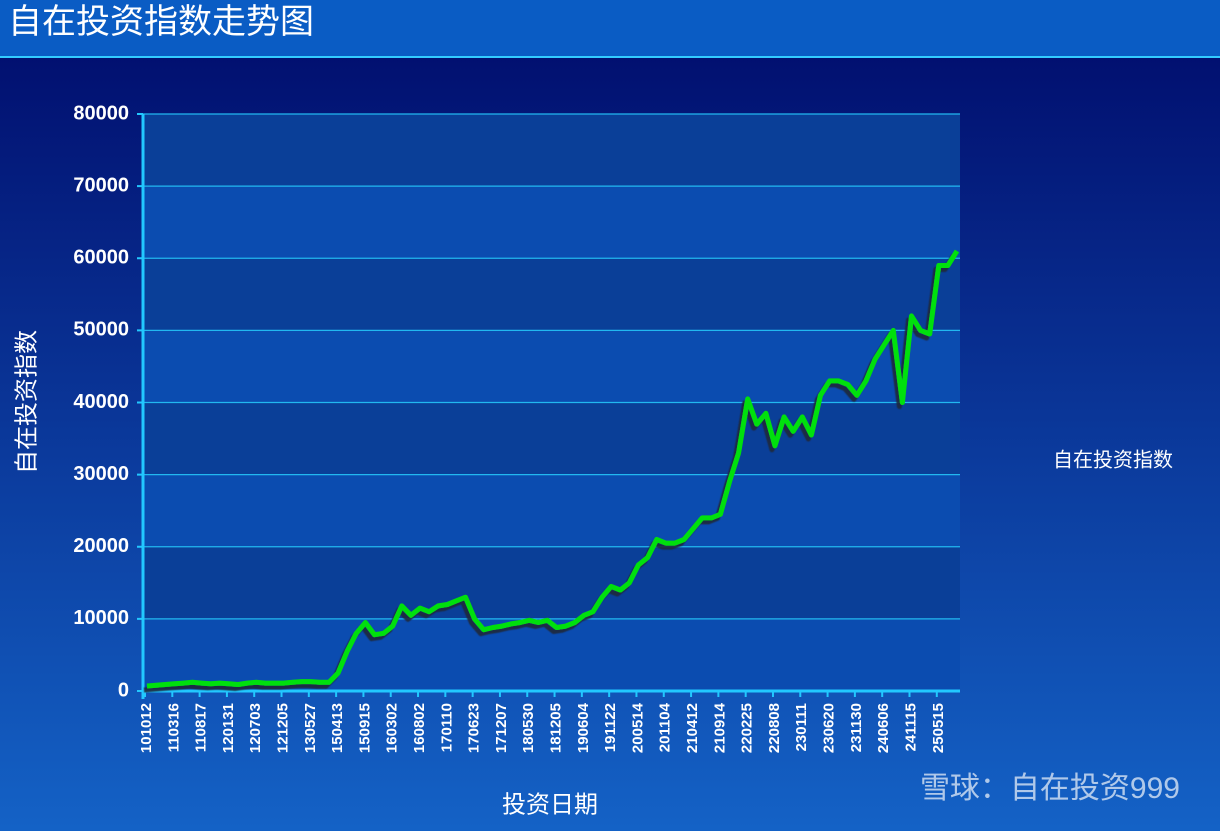 The width and height of the screenshot is (1220, 831). What do you see at coordinates (910, 727) in the screenshot?
I see `x-tick-label: 241115` at bounding box center [910, 727].